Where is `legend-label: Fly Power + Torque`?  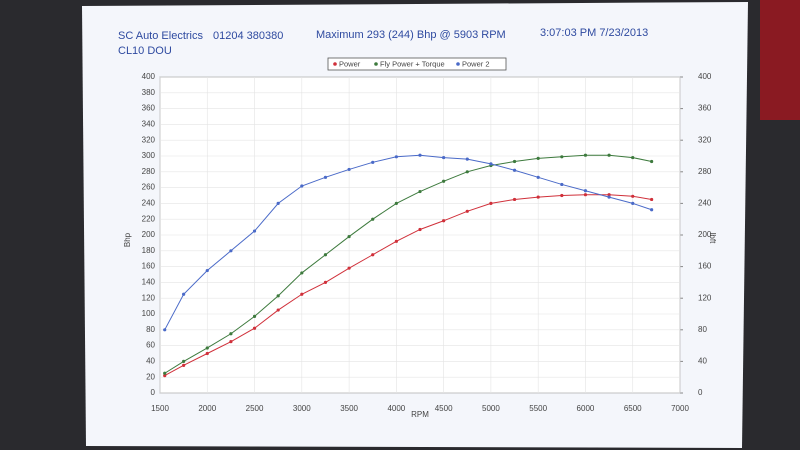 legend-label: Fly Power + Torque is located at coordinates (412, 63).